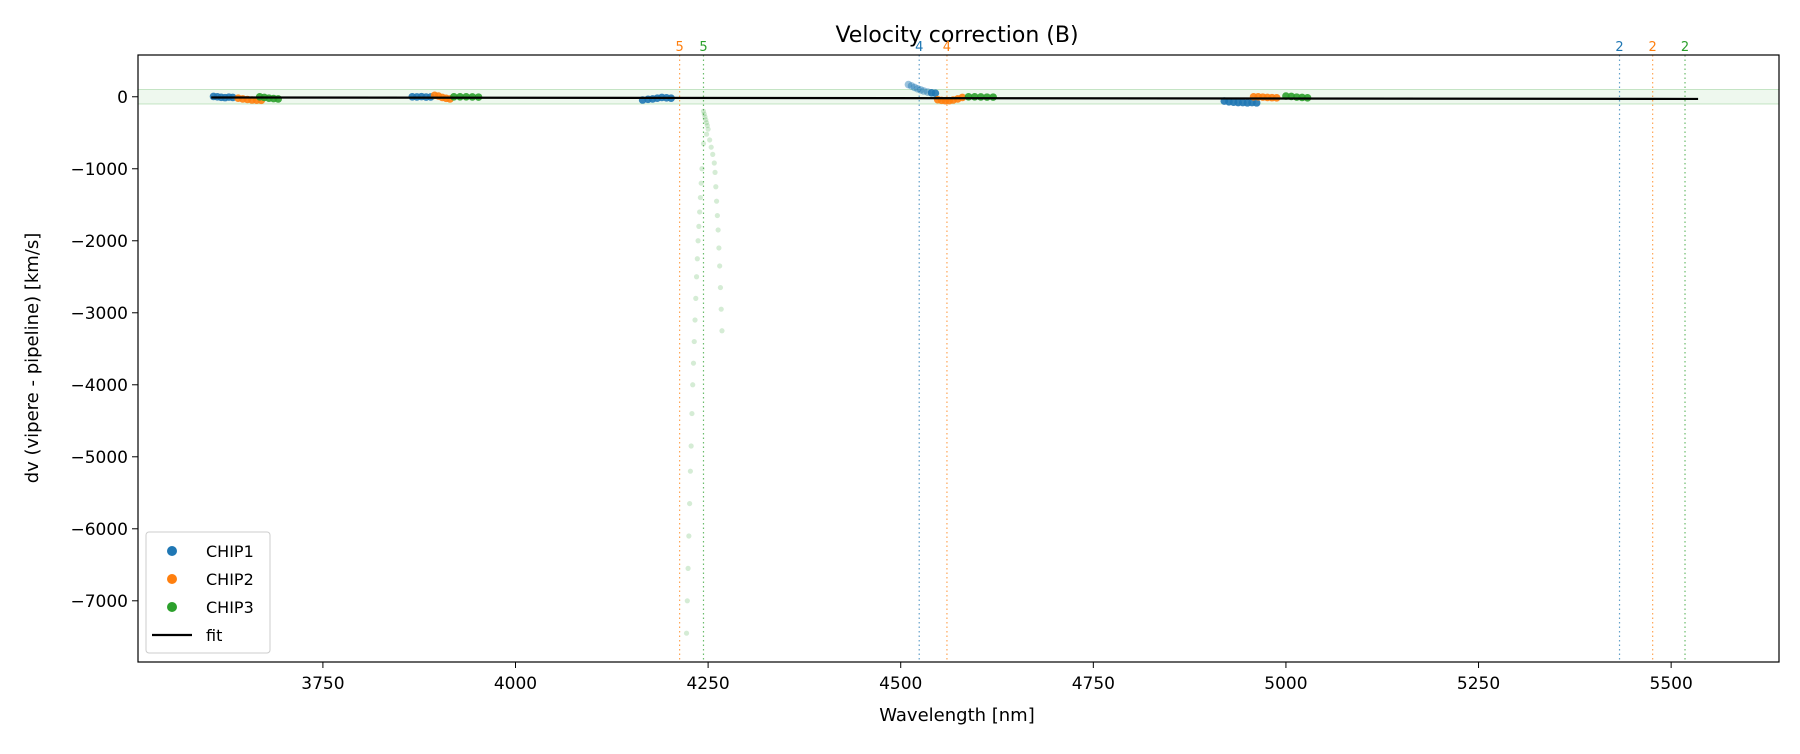 The width and height of the screenshot is (1800, 754). I want to click on y-tick-label: −1000, so click(99, 170).